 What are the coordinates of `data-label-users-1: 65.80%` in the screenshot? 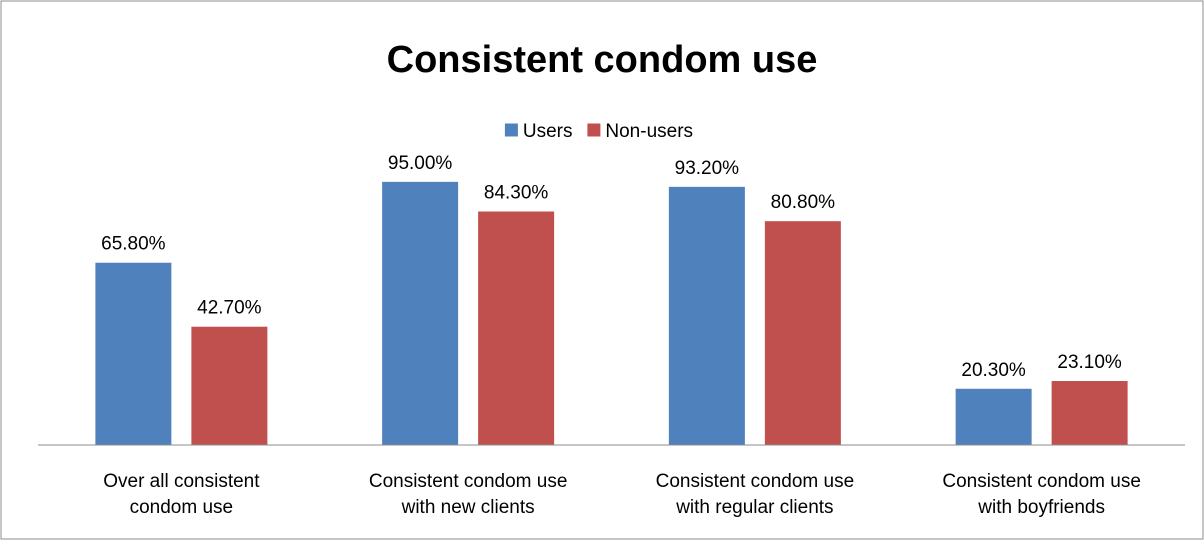 It's located at (133, 244).